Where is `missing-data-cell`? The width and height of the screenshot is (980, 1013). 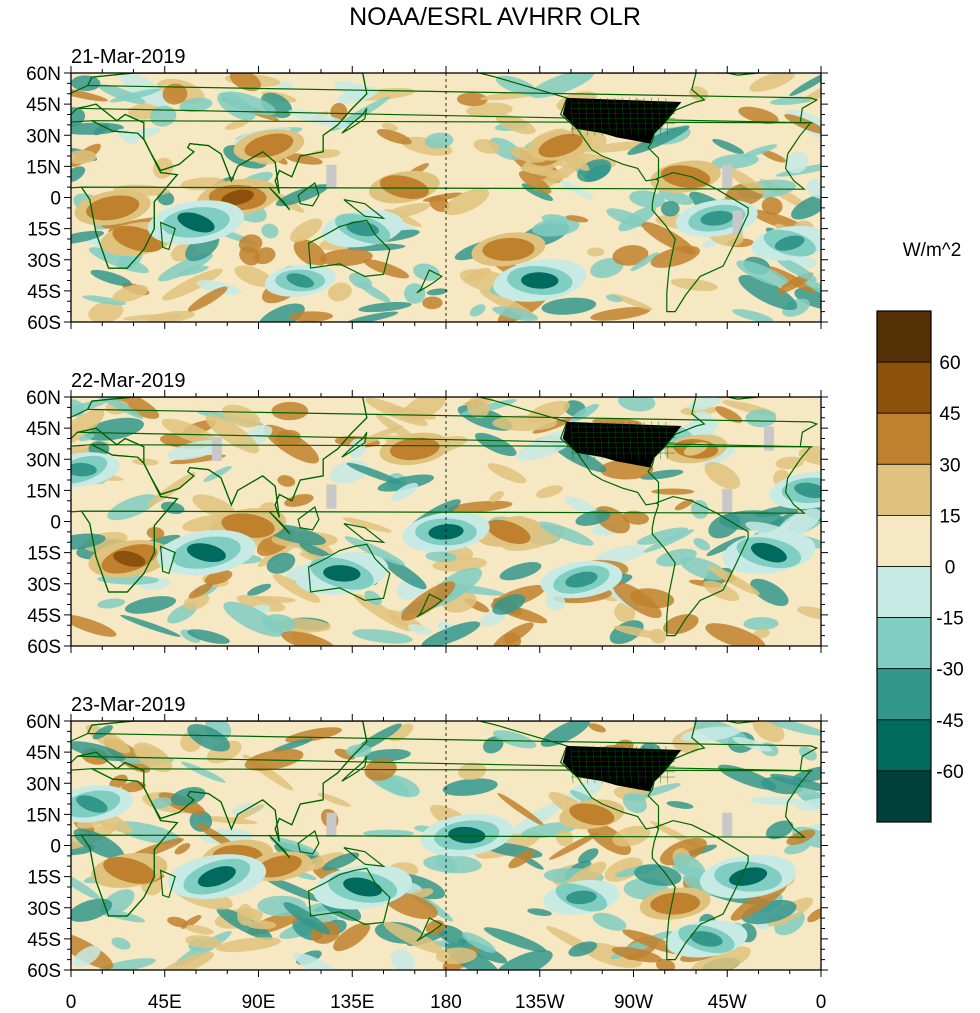
missing-data-cell is located at coordinates (331, 824).